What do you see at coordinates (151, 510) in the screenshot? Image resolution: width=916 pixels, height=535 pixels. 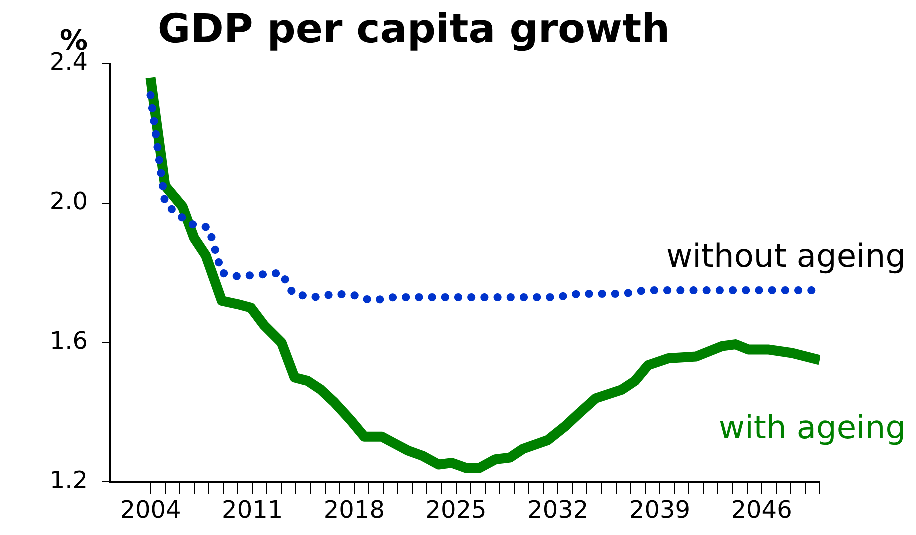 I see `x-tick-label: 2004` at bounding box center [151, 510].